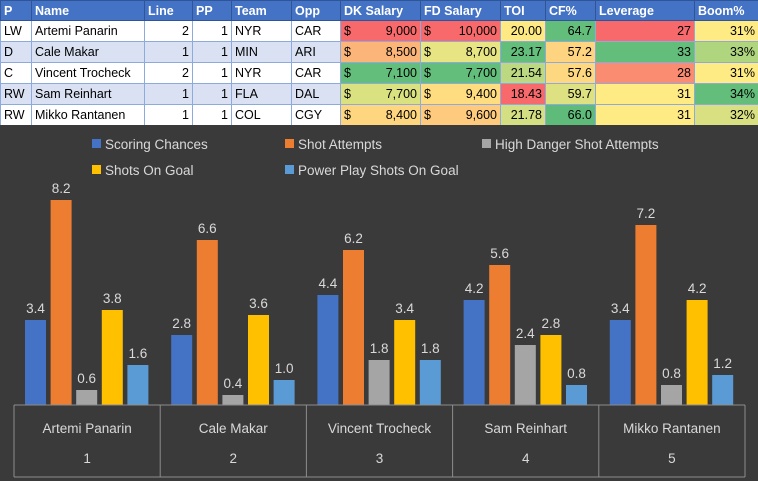 This screenshot has width=758, height=481. I want to click on col-header-pp: PP, so click(212, 10).